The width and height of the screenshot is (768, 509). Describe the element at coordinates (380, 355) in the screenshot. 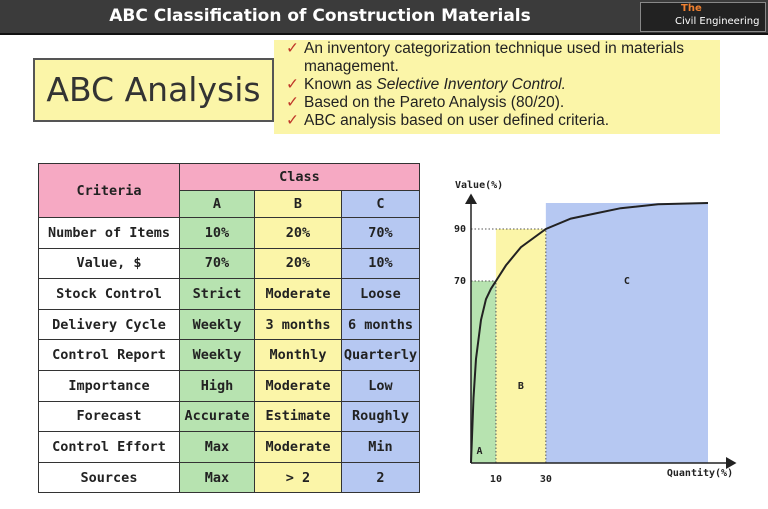

I see `class-cell: Quarterly` at that location.